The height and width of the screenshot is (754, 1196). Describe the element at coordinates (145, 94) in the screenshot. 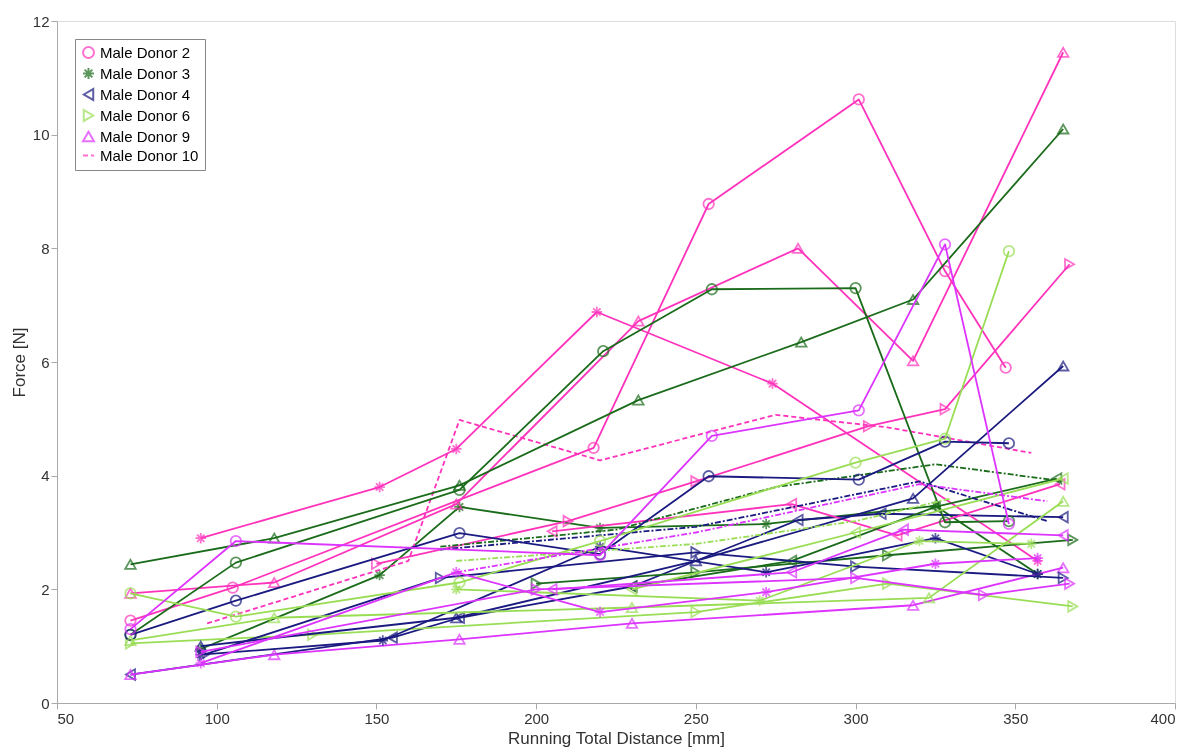

I see `legend-label: Male Donor 4` at that location.